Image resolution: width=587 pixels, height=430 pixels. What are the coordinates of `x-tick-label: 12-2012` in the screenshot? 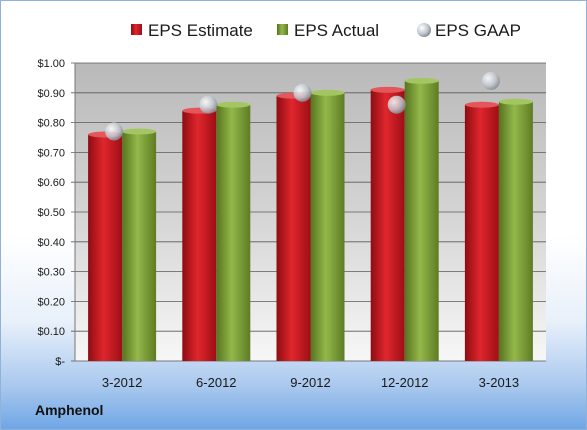 It's located at (405, 382).